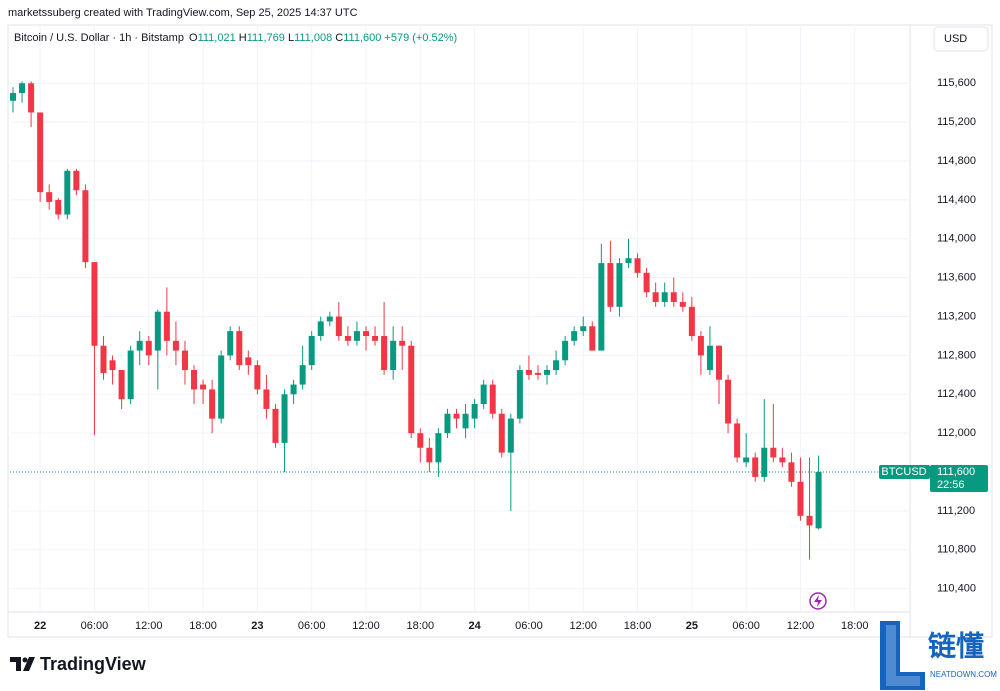 This screenshot has width=1000, height=691. What do you see at coordinates (903, 472) in the screenshot?
I see `symbol-badge-label: BTCUSD` at bounding box center [903, 472].